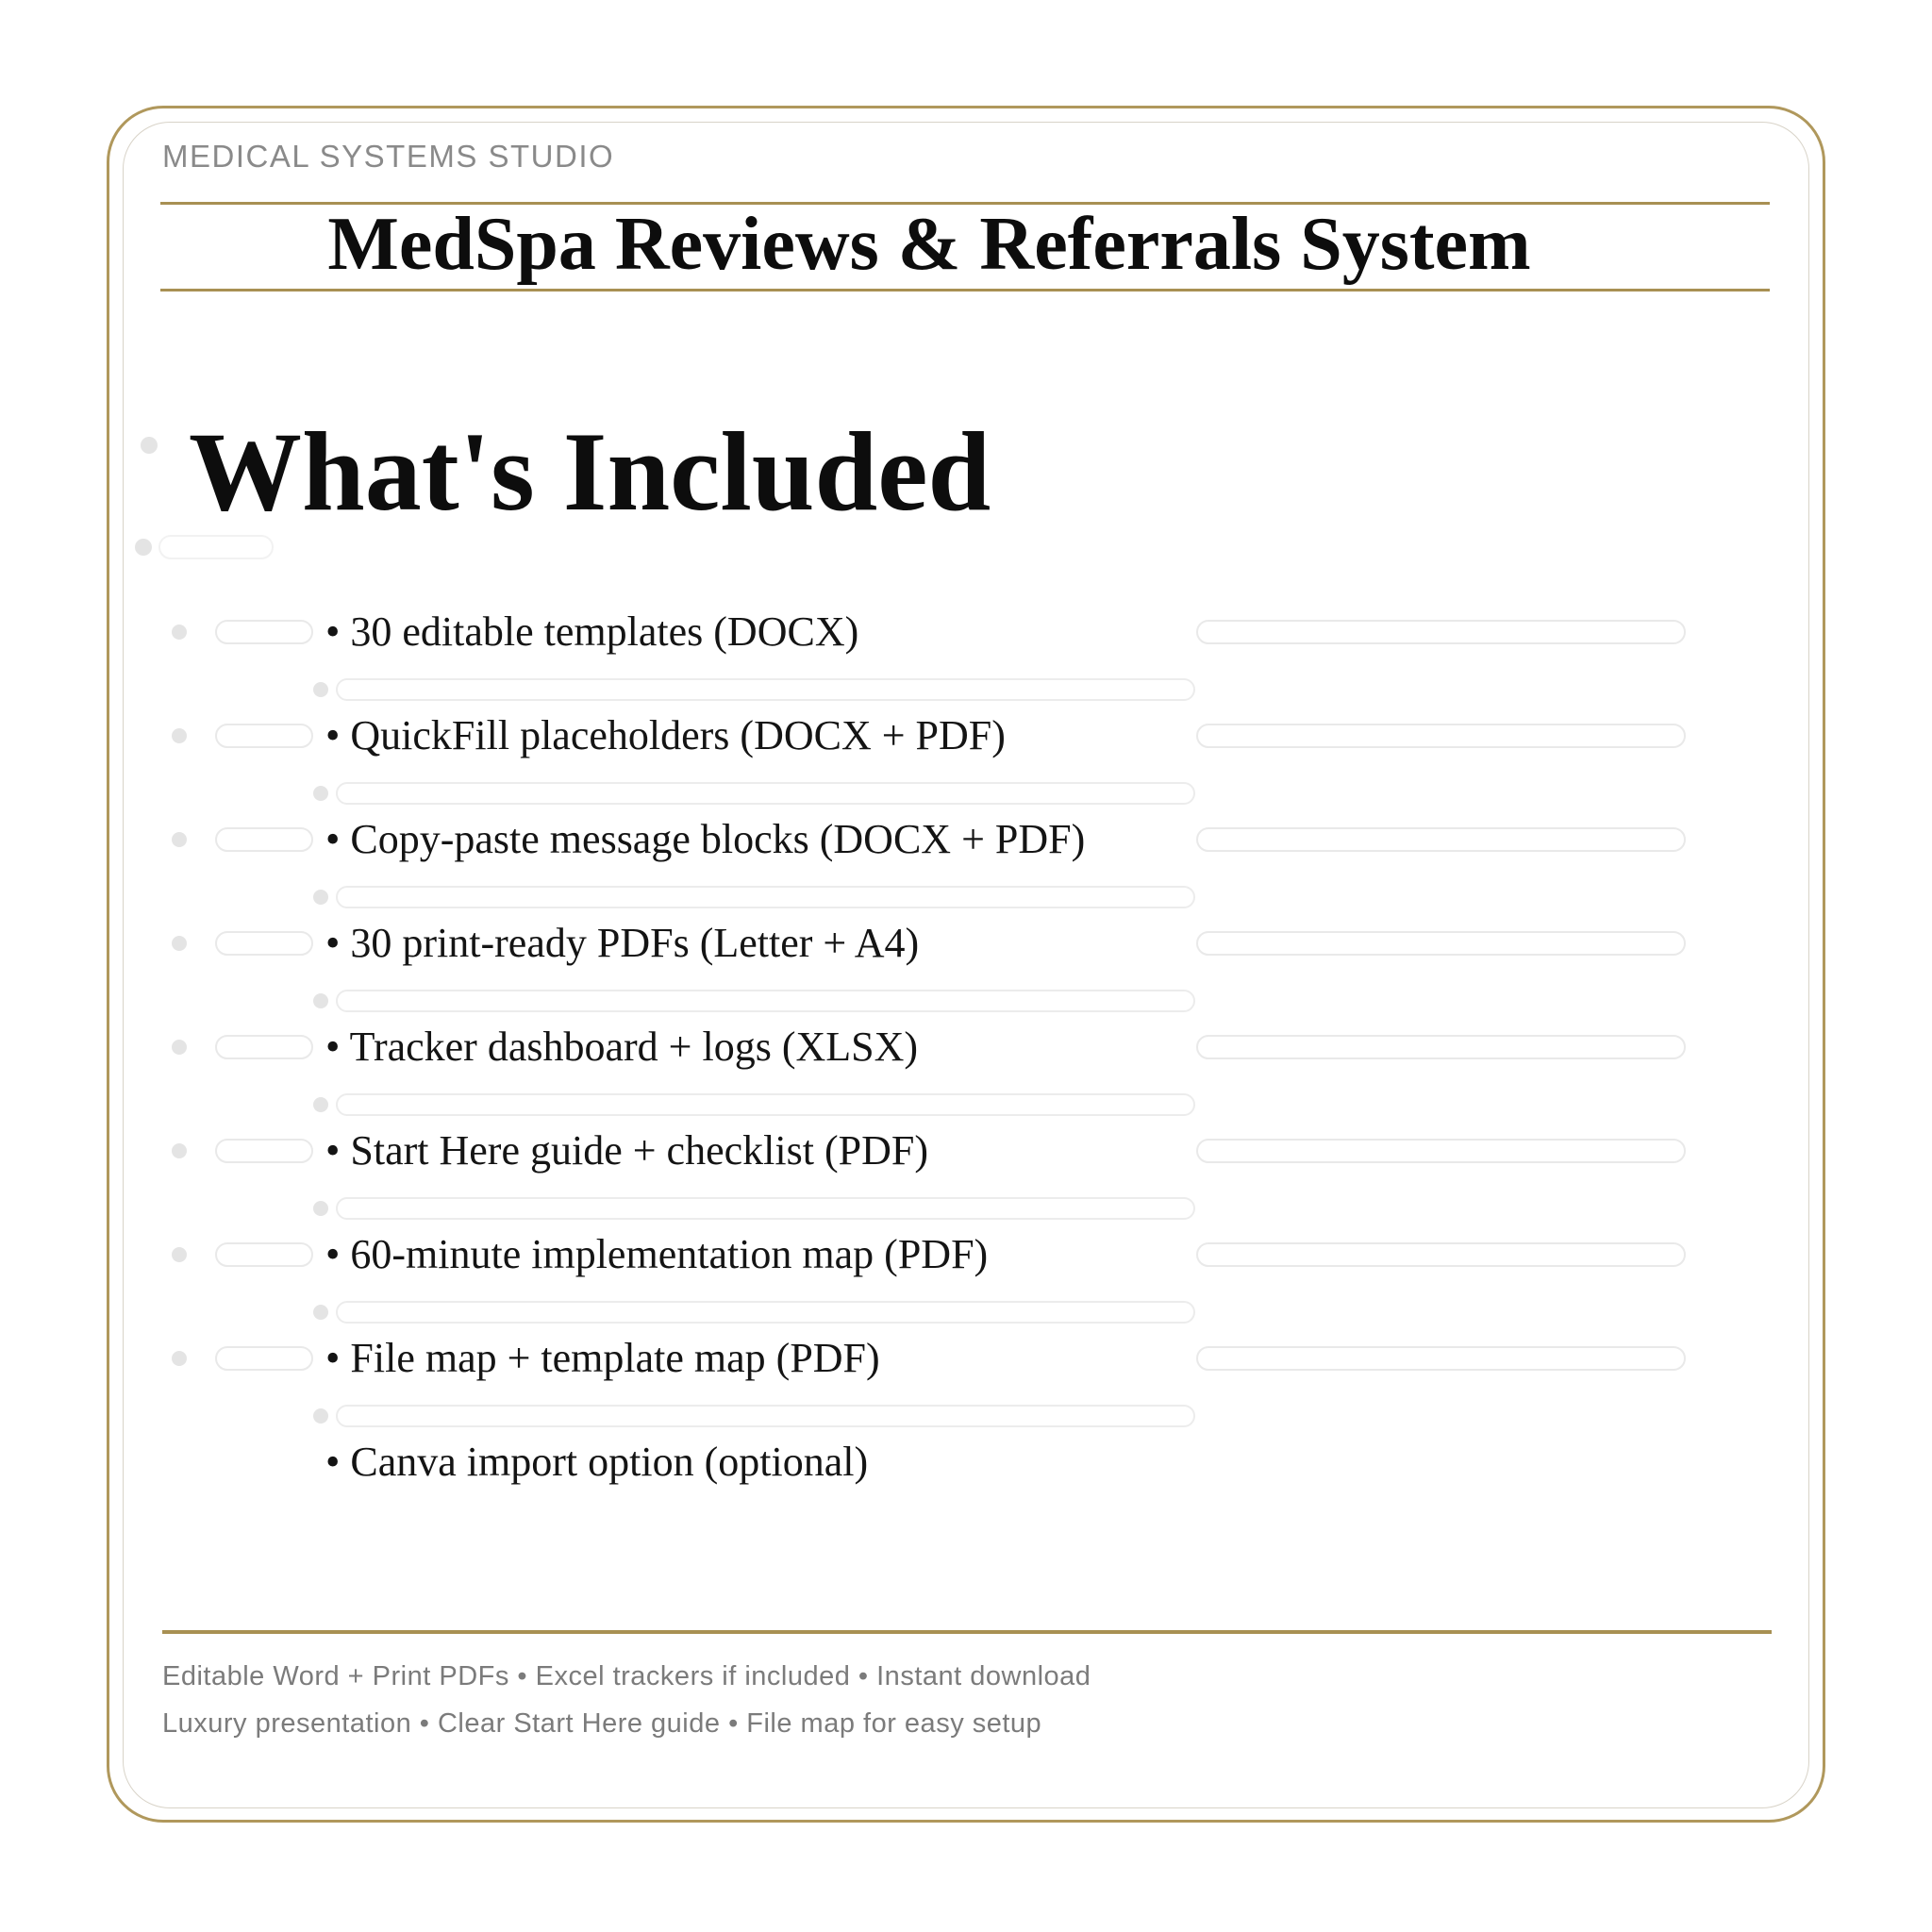 The image size is (1932, 1932). I want to click on gold-divider-footer, so click(967, 1632).